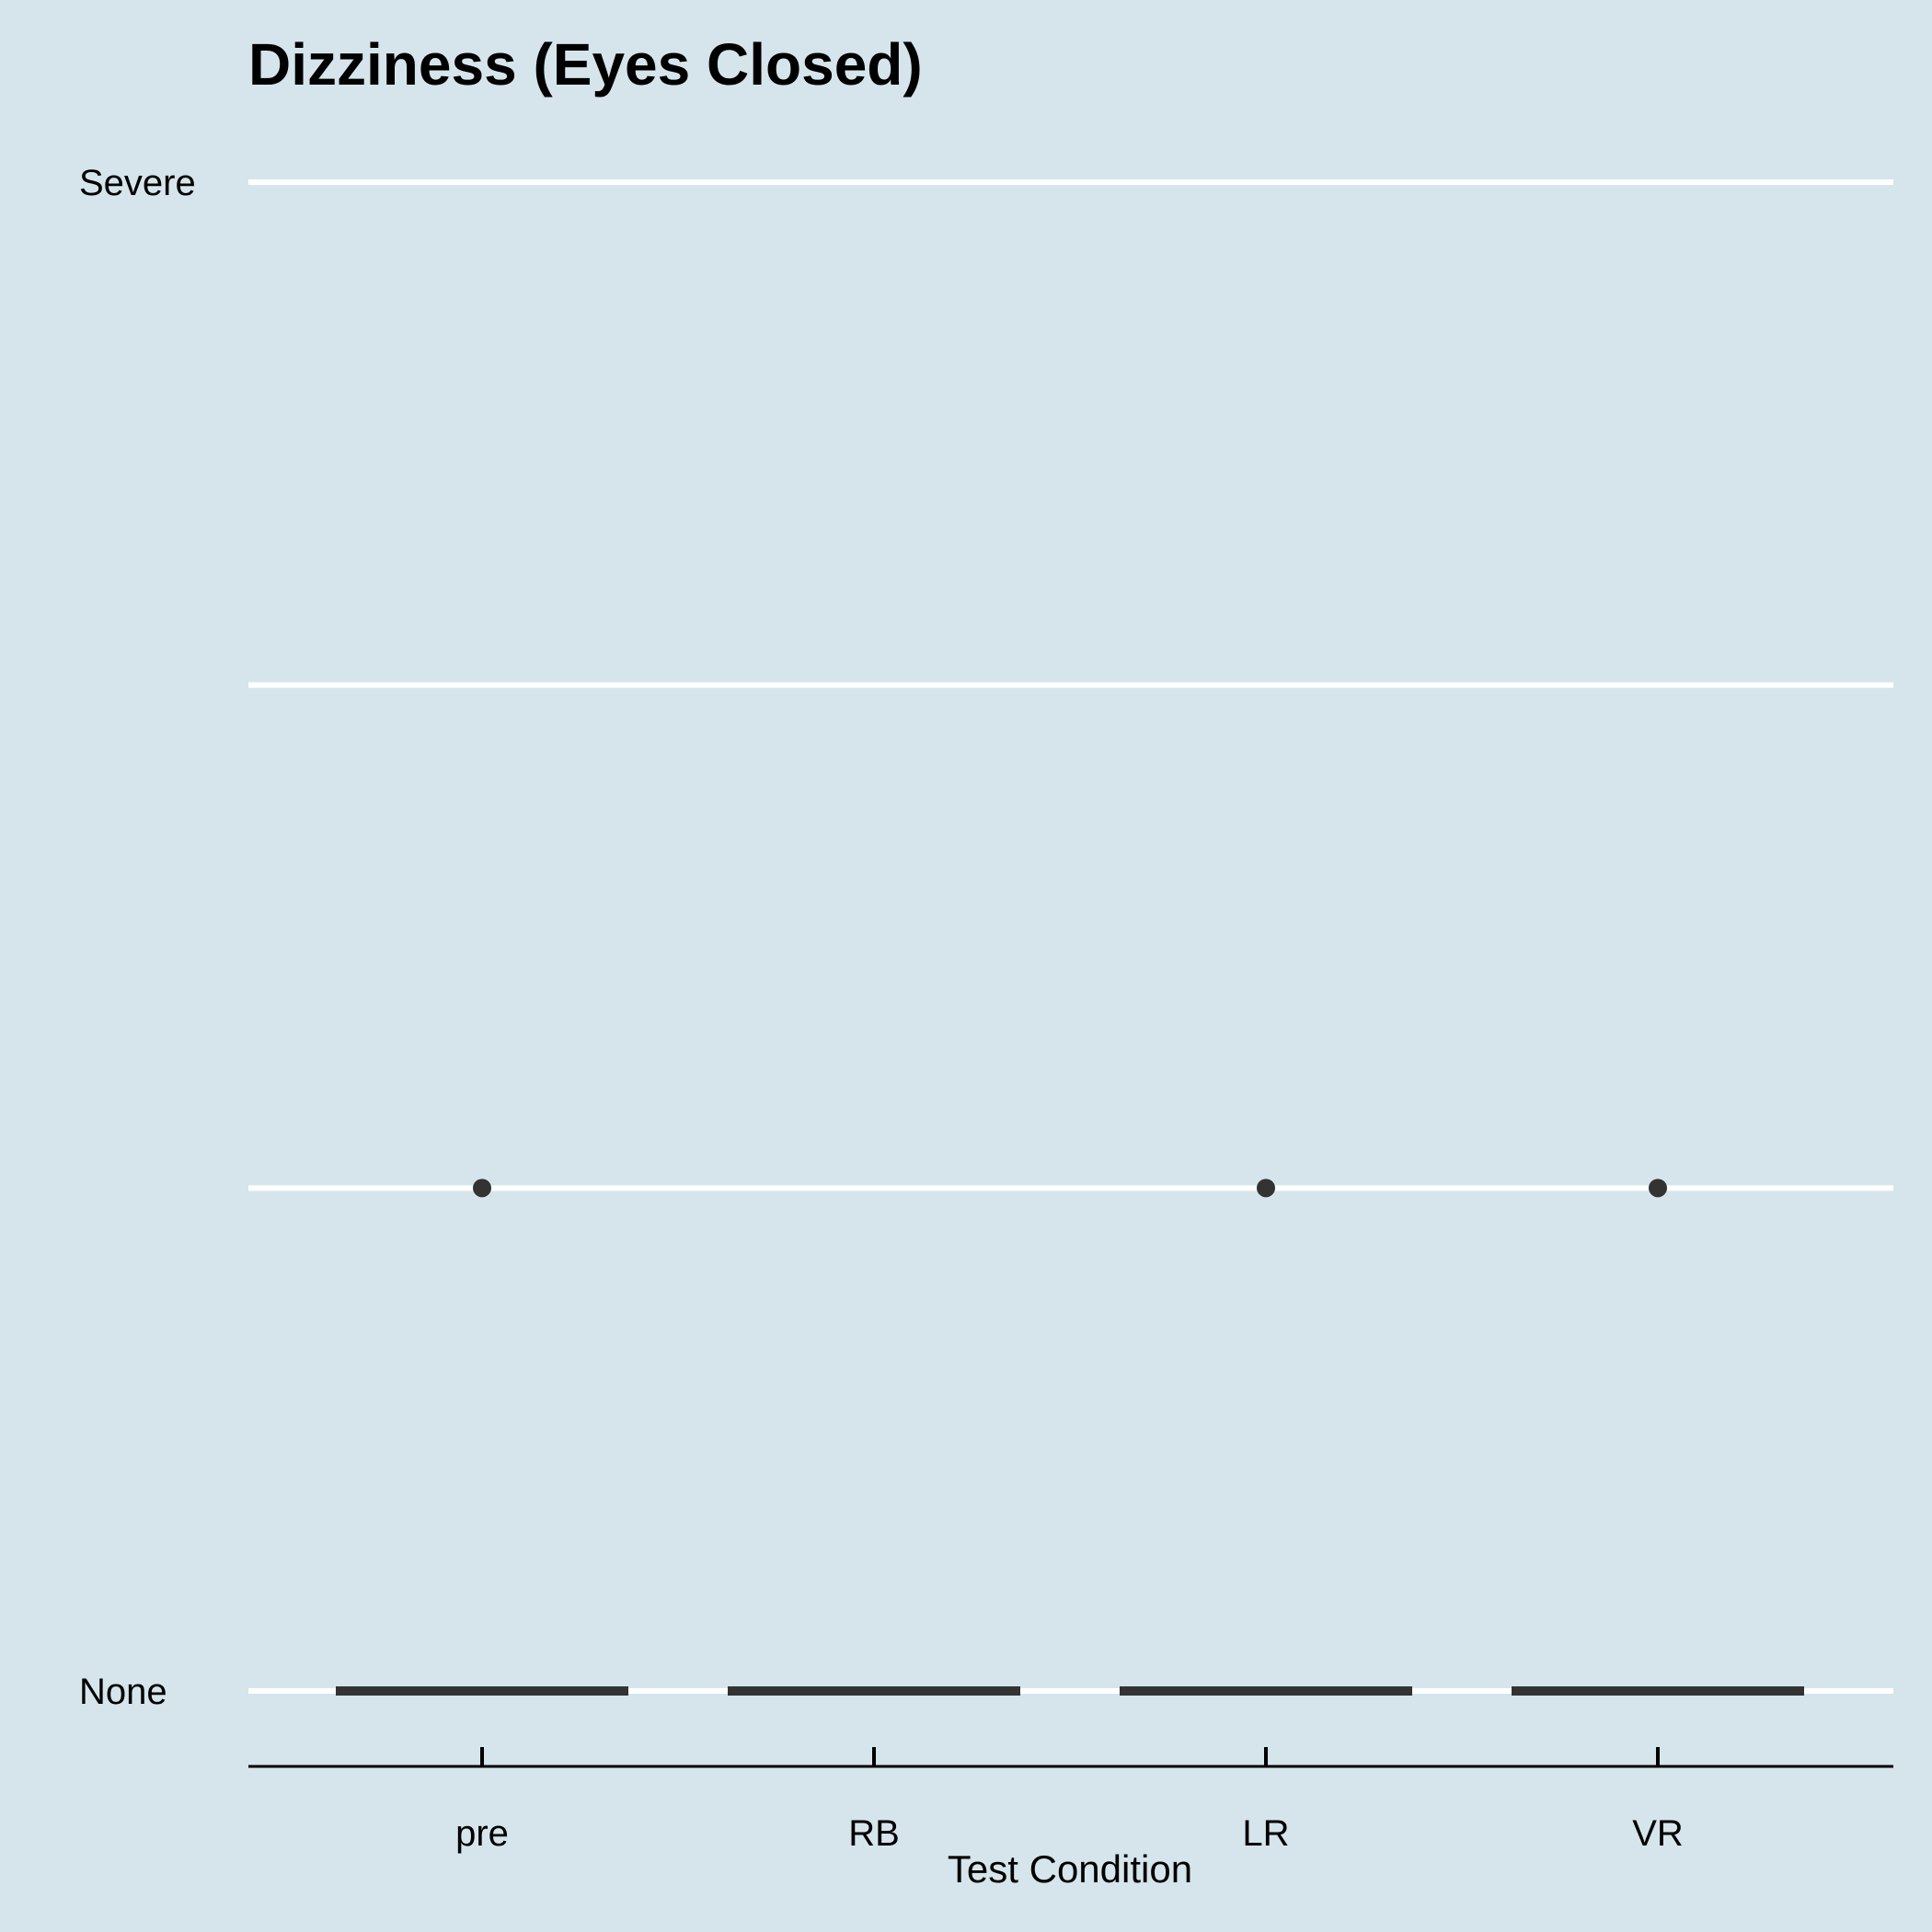  I want to click on outlier-point-VR, so click(1658, 1188).